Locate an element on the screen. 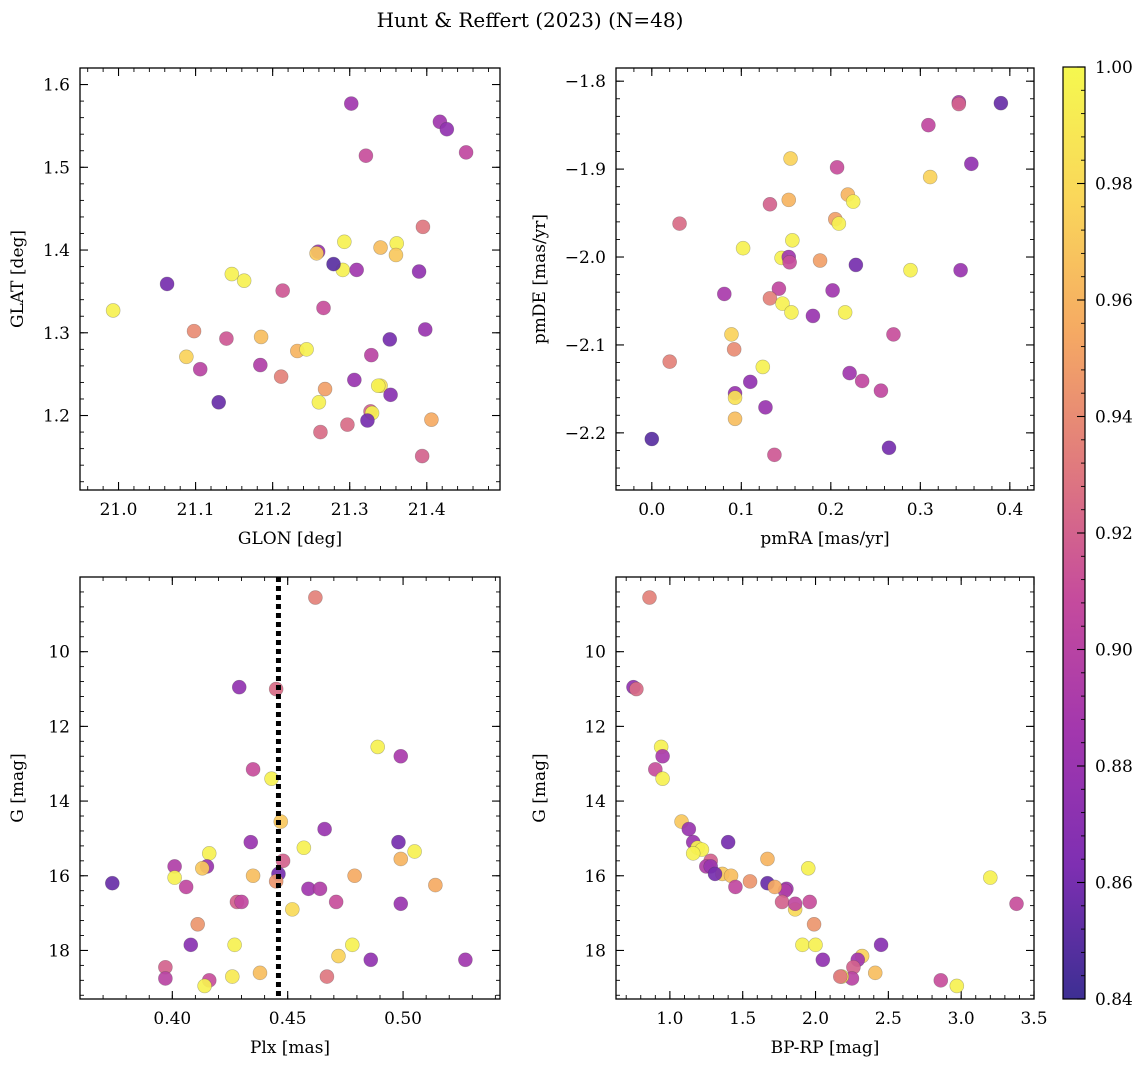 The image size is (1148, 1067). y-axis-label: GLAT [deg] is located at coordinates (18, 279).